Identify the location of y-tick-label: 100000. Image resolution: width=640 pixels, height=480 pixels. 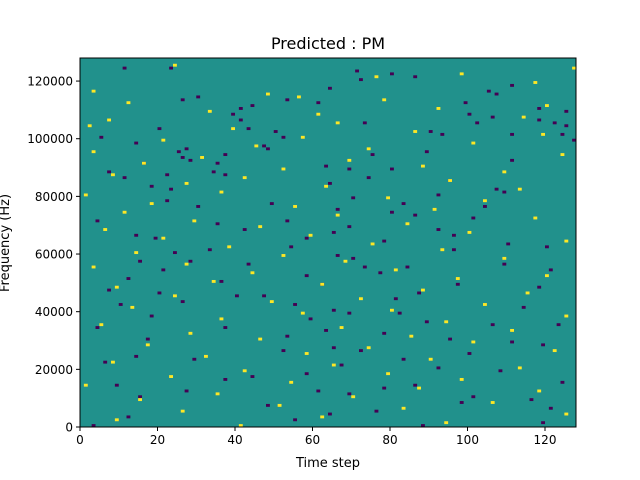
(50, 139).